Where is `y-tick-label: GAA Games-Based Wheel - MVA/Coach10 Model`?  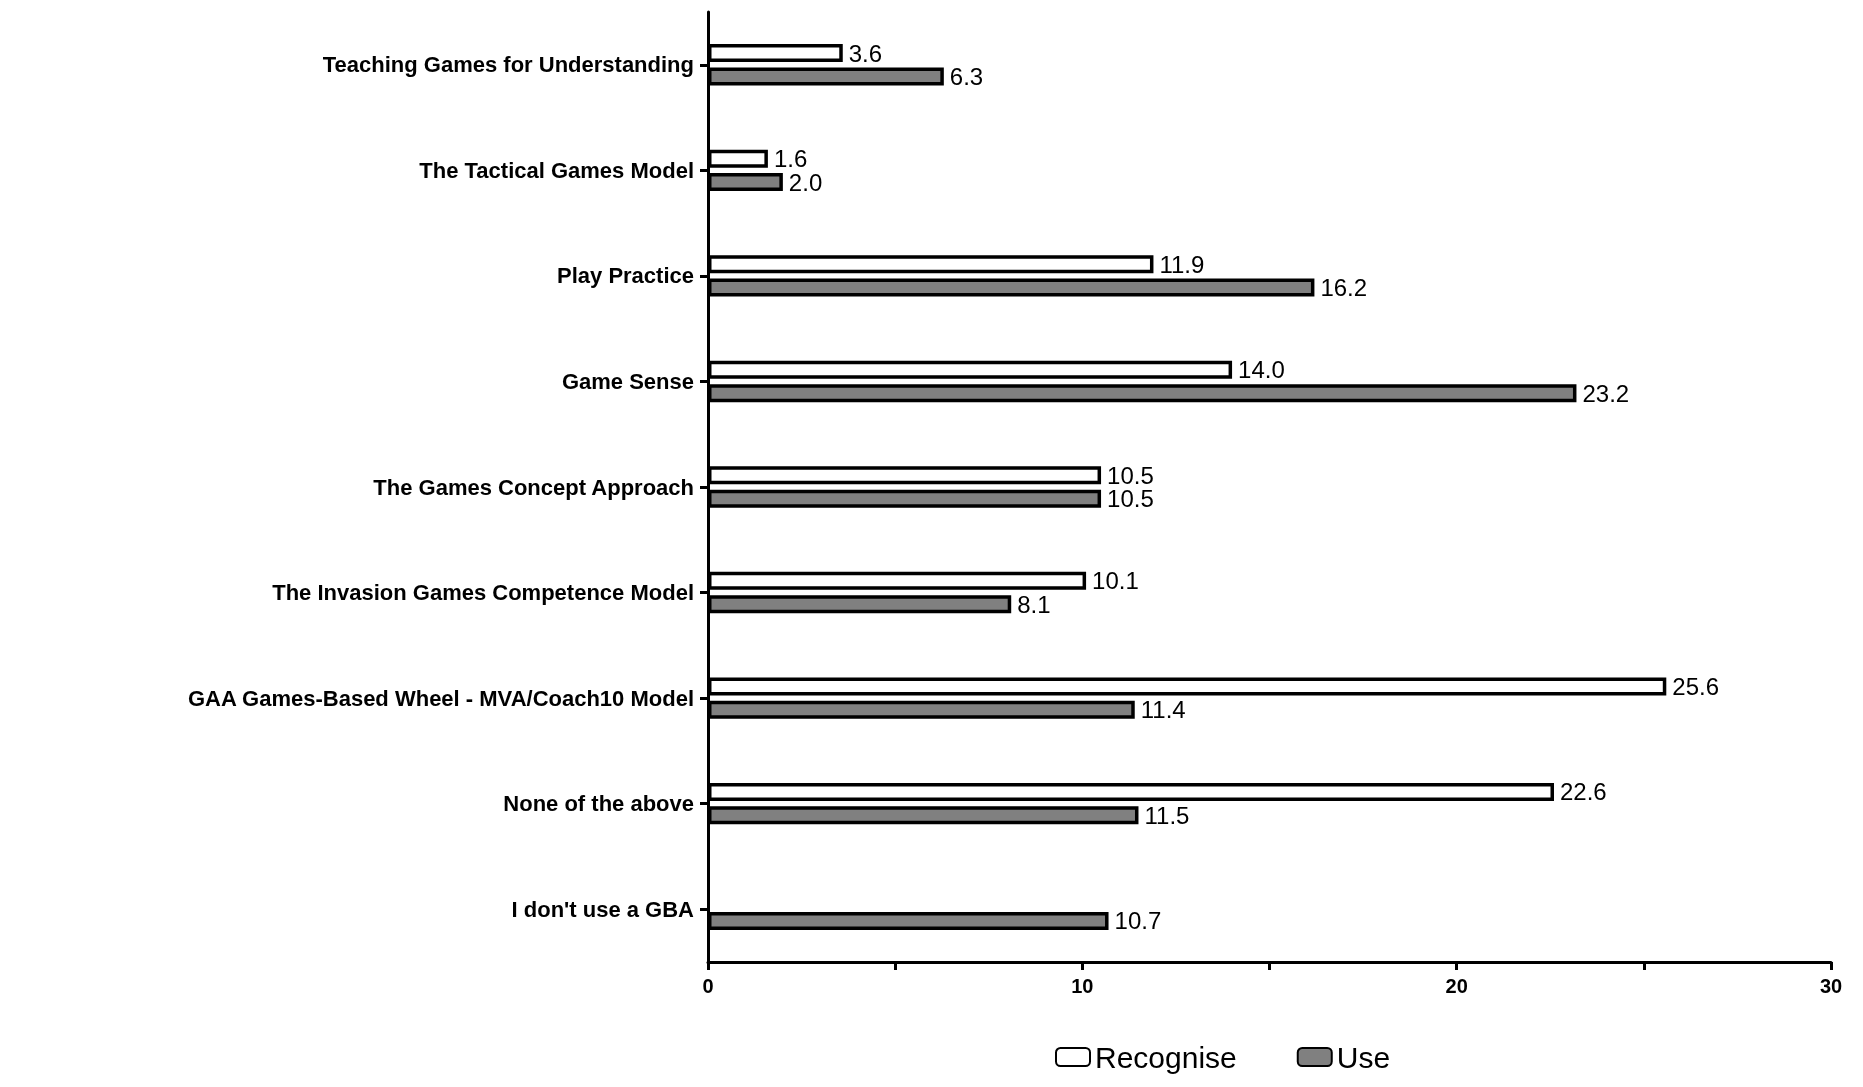 y-tick-label: GAA Games-Based Wheel - MVA/Coach10 Model is located at coordinates (440, 698).